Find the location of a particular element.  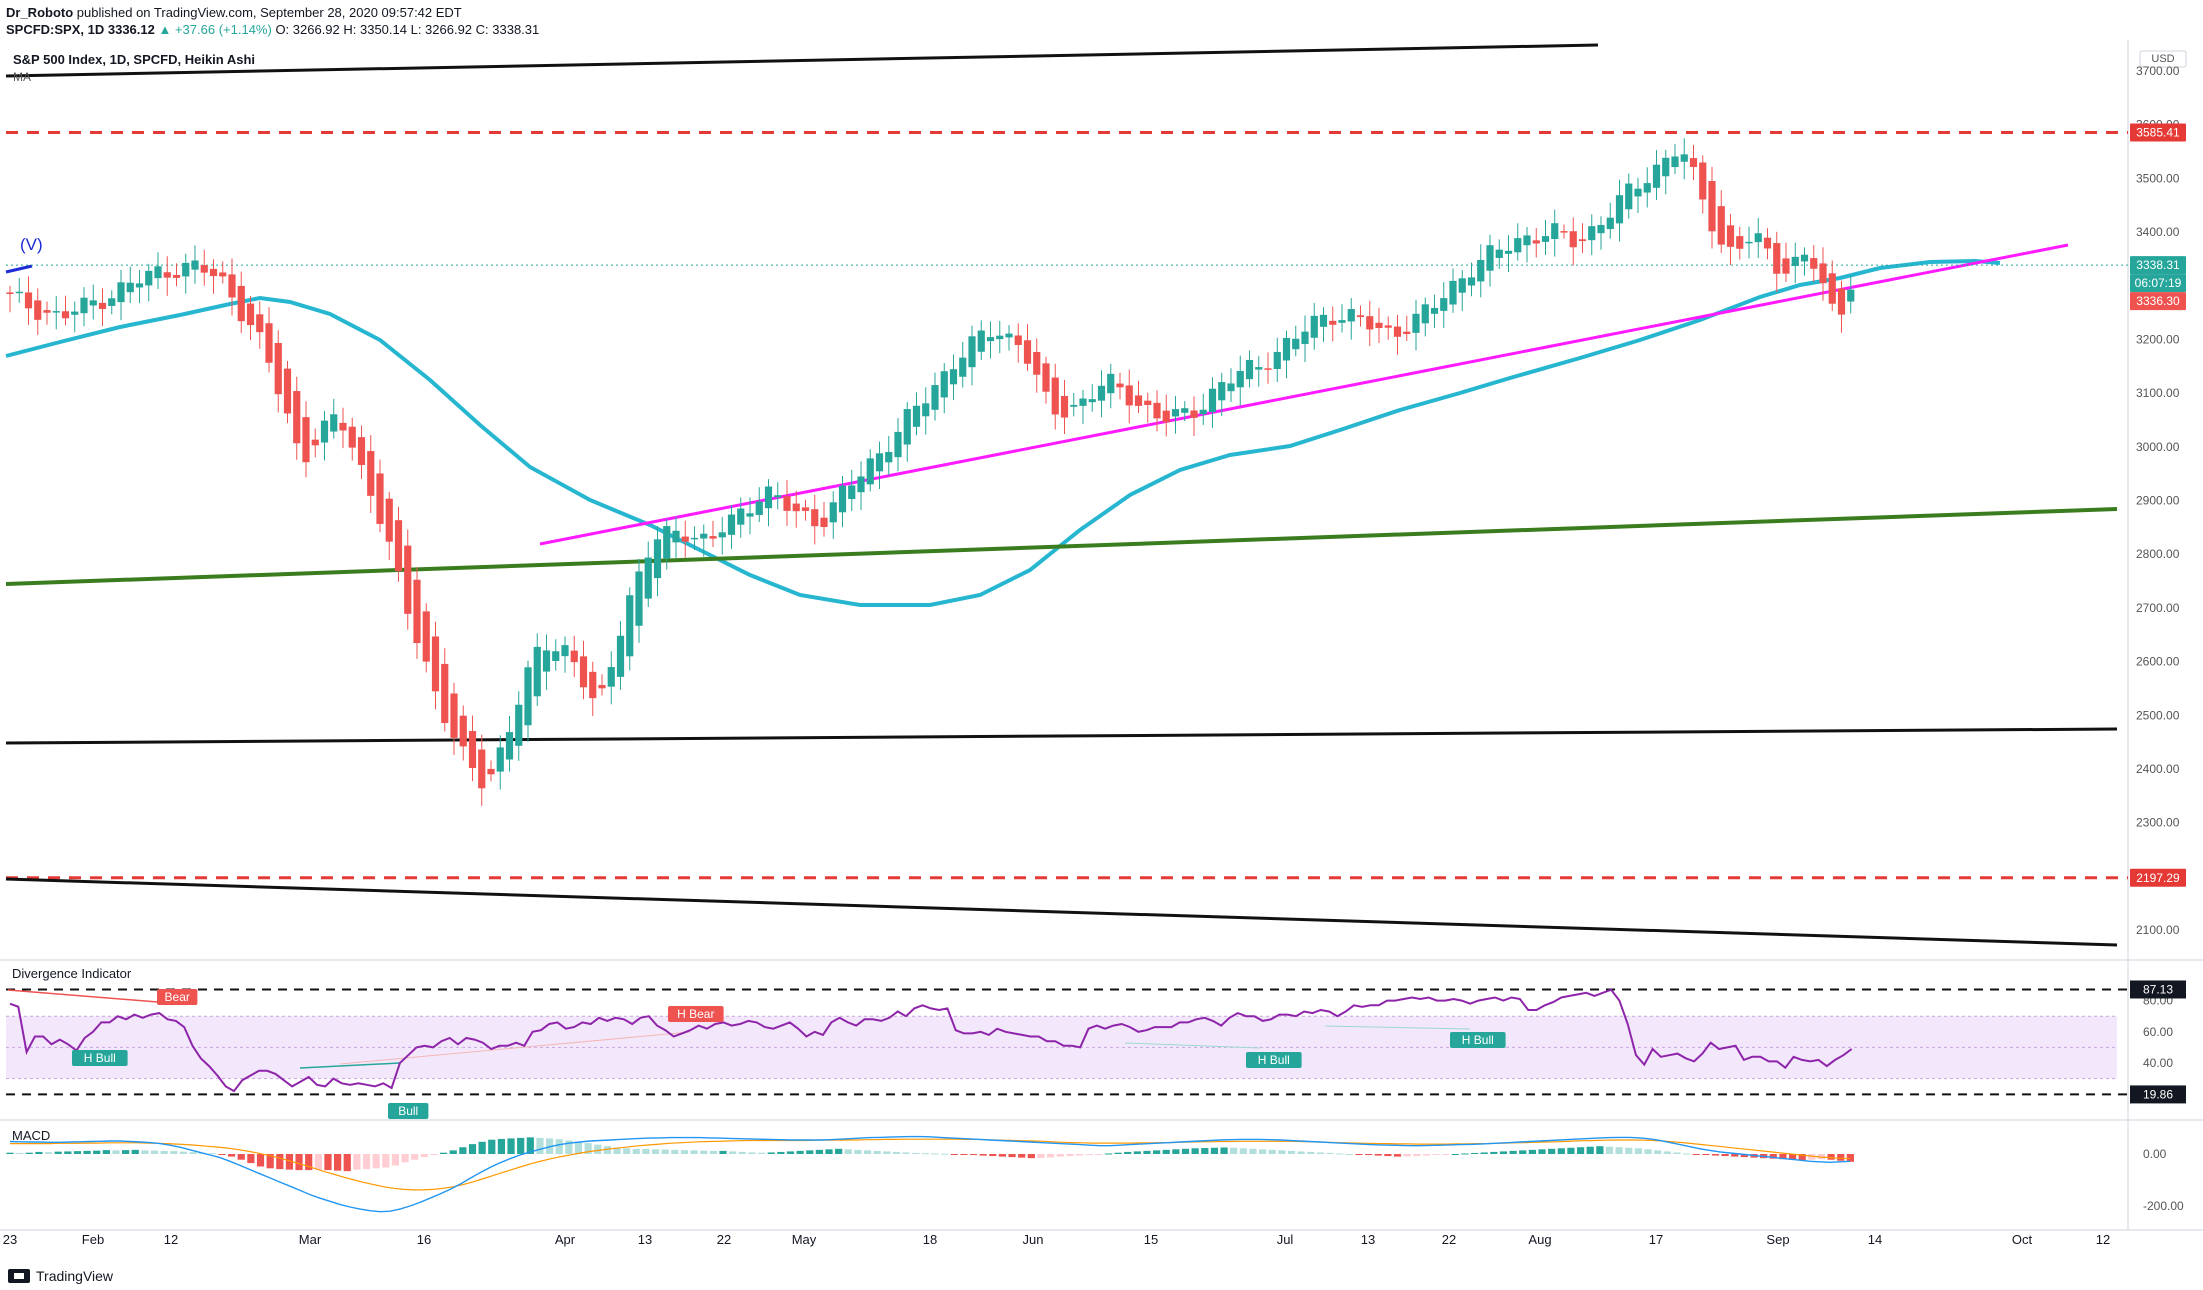

ma-legend: MA is located at coordinates (22, 77).